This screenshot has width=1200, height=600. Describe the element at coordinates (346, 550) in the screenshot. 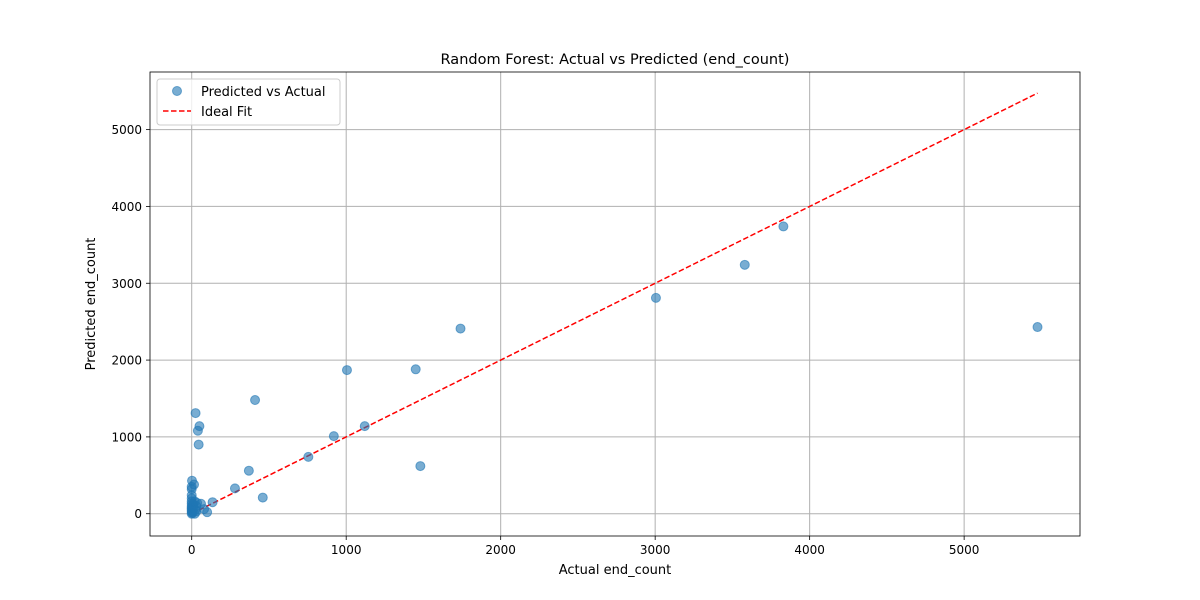

I see `x-tick-label: 1000` at that location.